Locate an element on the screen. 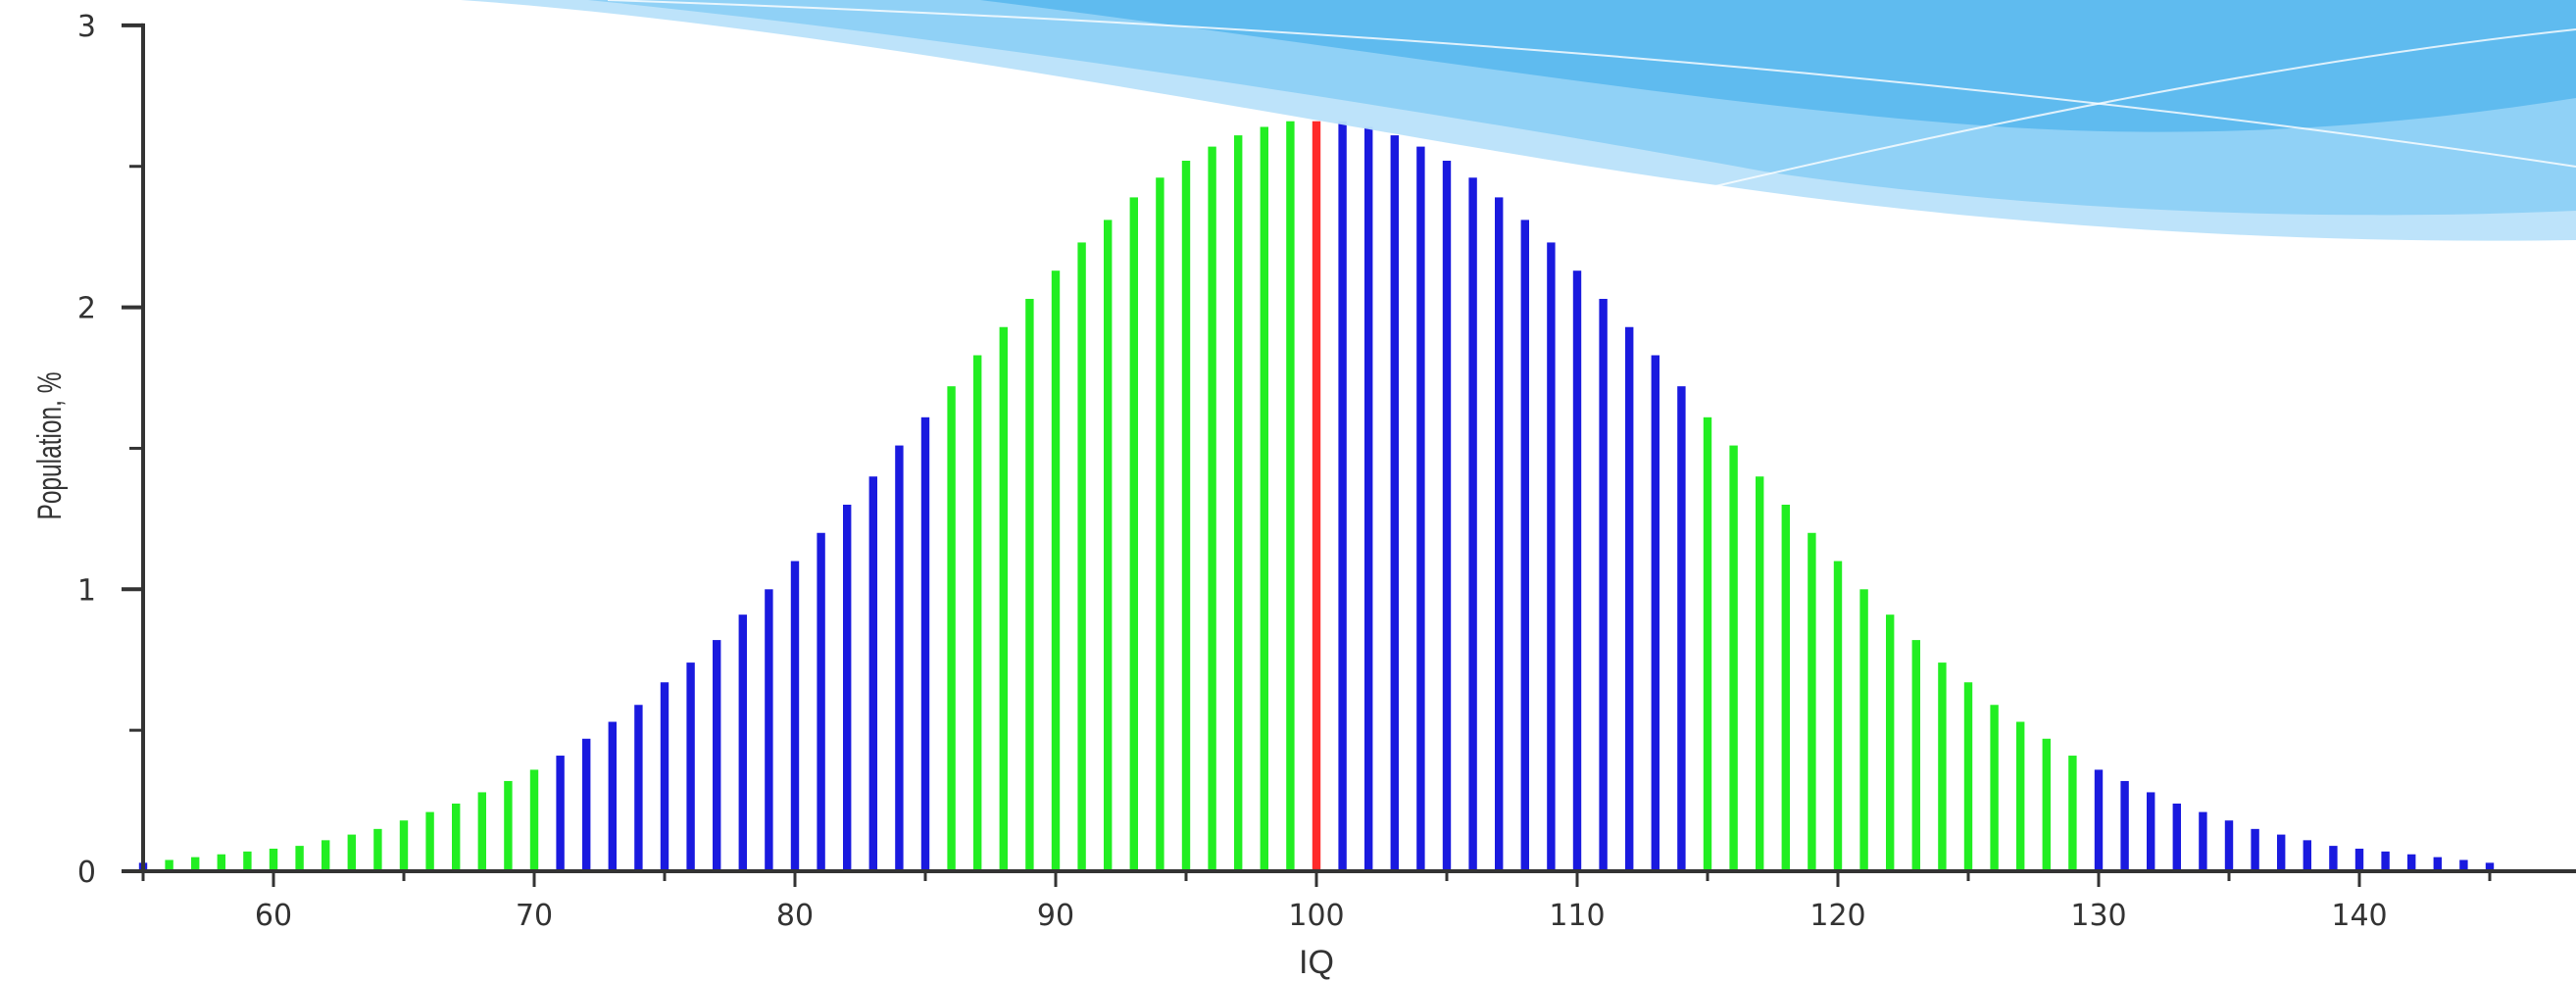  wave-shape-front is located at coordinates (1778, 66).